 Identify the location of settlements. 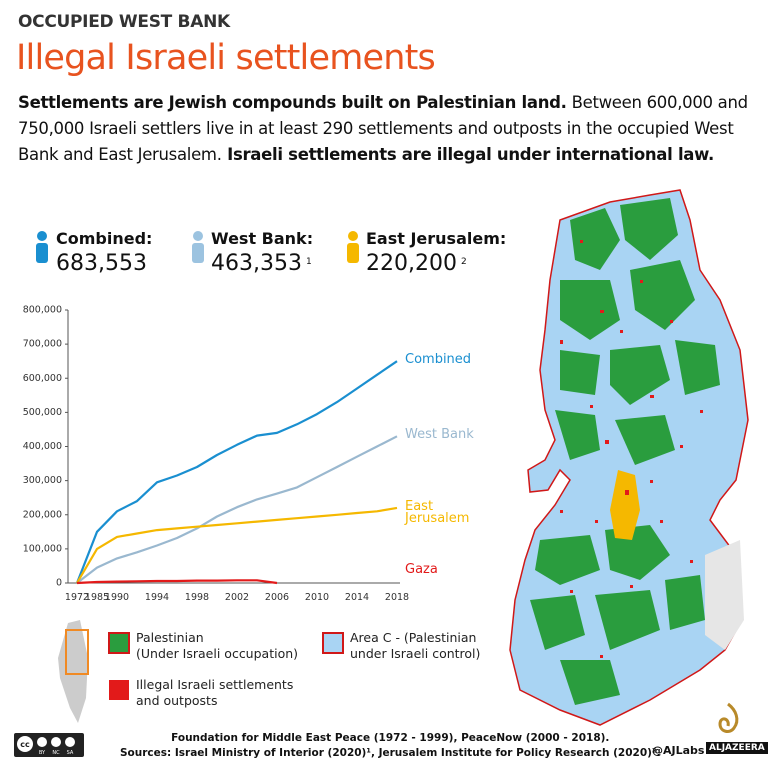
(631, 449).